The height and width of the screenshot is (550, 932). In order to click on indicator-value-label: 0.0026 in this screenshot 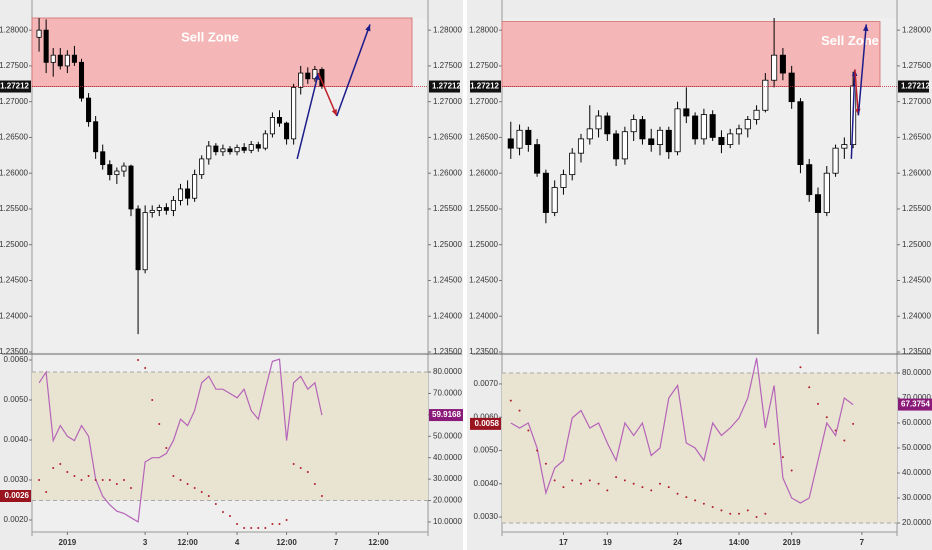, I will do `click(17, 495)`.